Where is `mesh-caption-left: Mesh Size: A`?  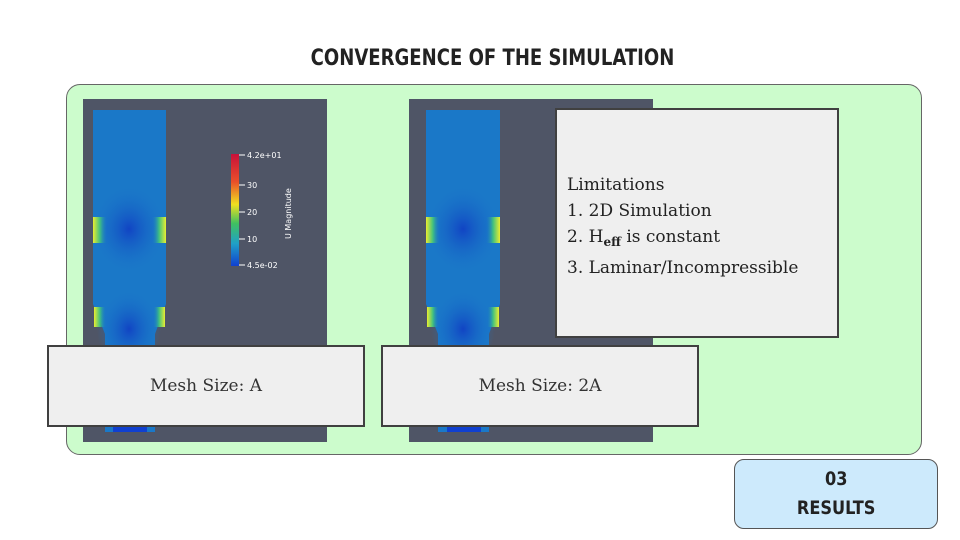
mesh-caption-left: Mesh Size: A is located at coordinates (206, 386).